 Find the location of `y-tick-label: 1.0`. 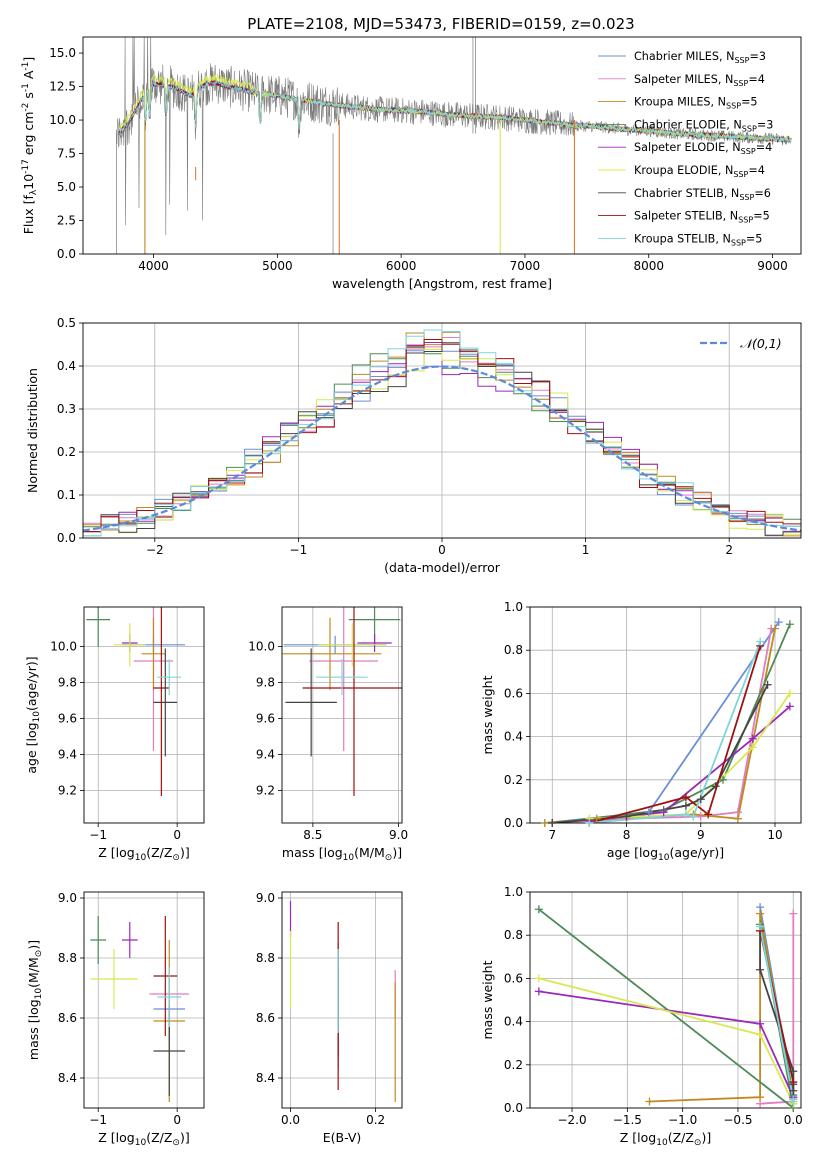

y-tick-label: 1.0 is located at coordinates (513, 607).